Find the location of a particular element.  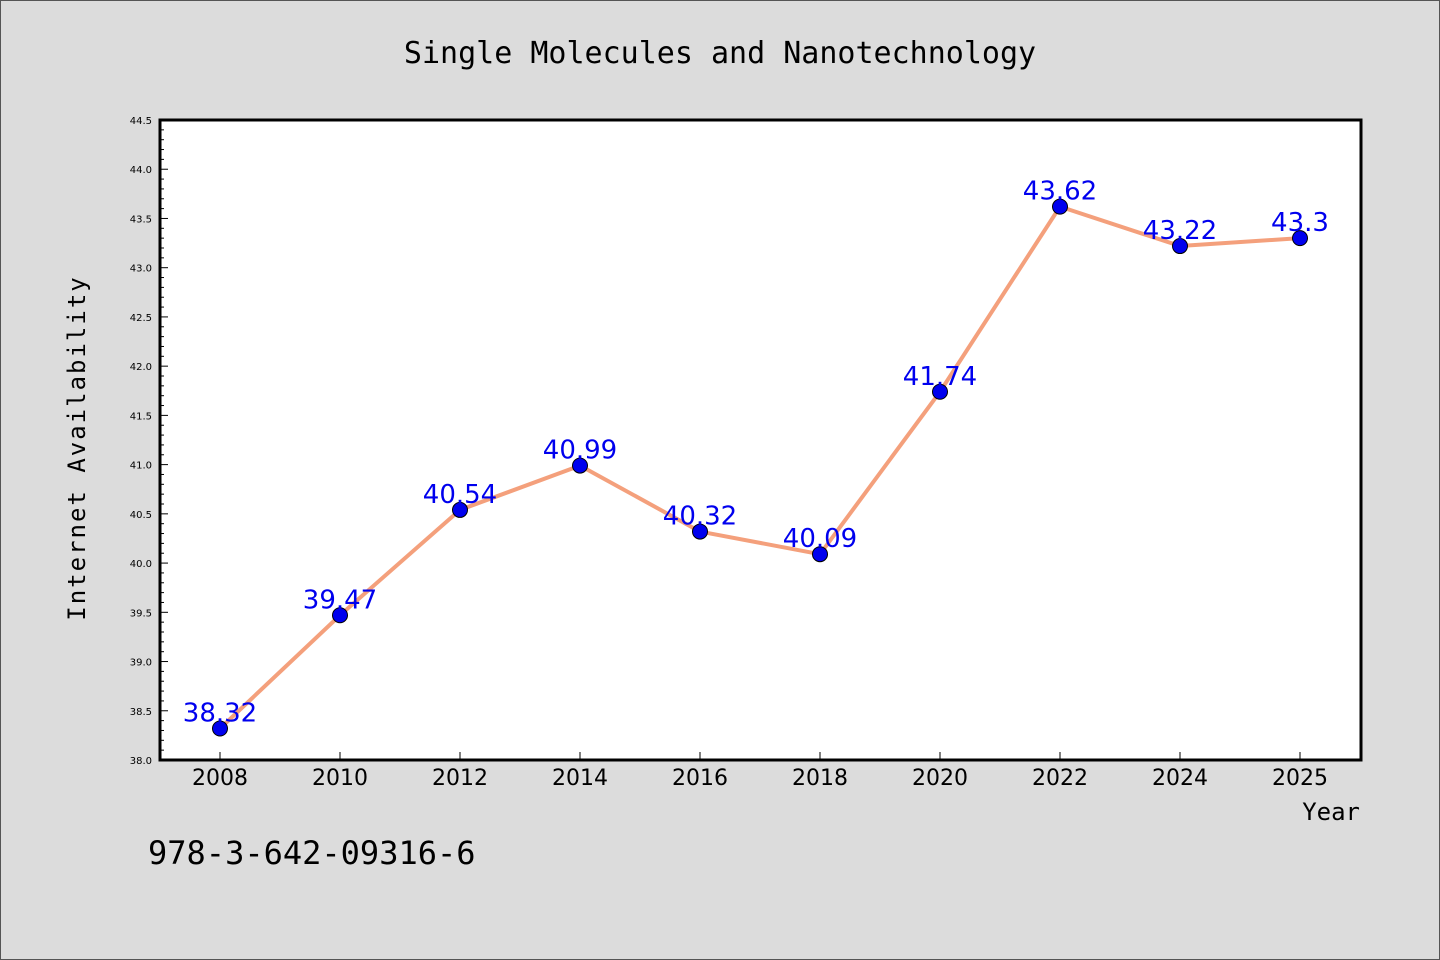

data-label: 40.32 is located at coordinates (700, 517).